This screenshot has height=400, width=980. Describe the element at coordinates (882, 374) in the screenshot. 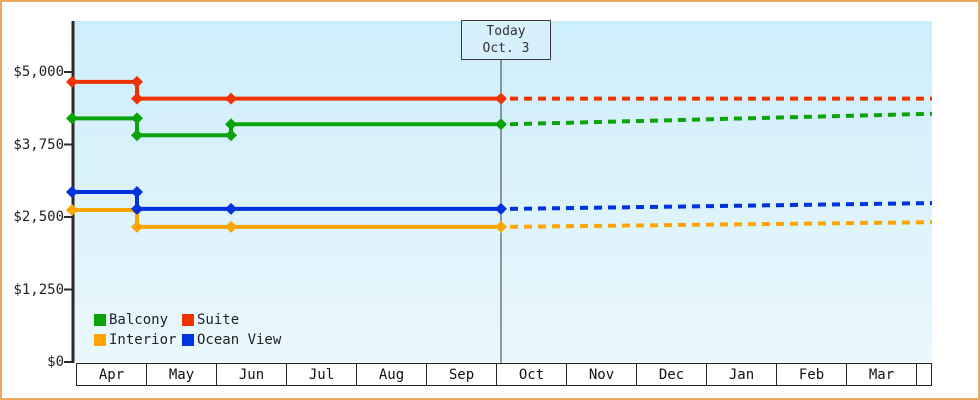

I see `month-cell: Mar` at that location.